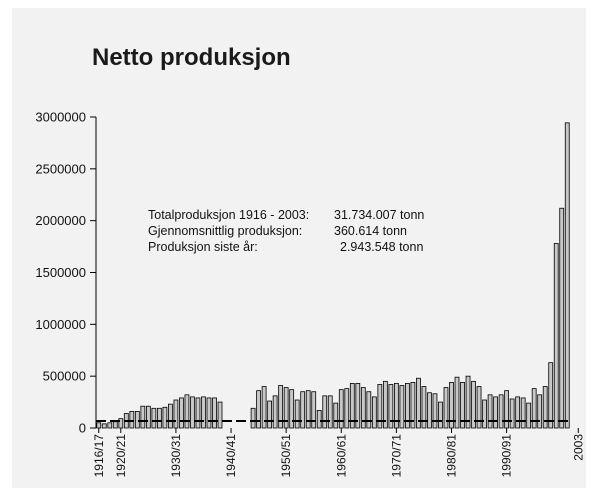  I want to click on x-tick-label: 1920/21, so click(121, 456).